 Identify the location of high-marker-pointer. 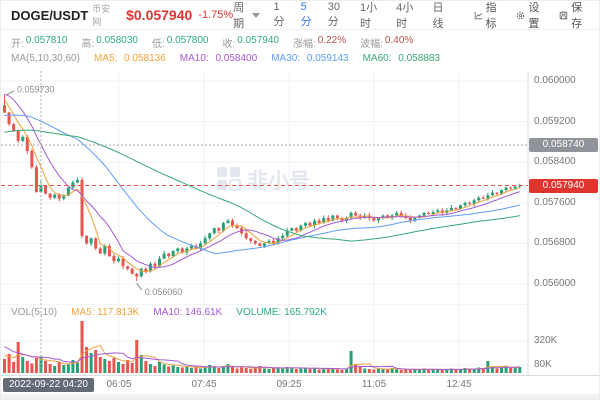
(10, 93).